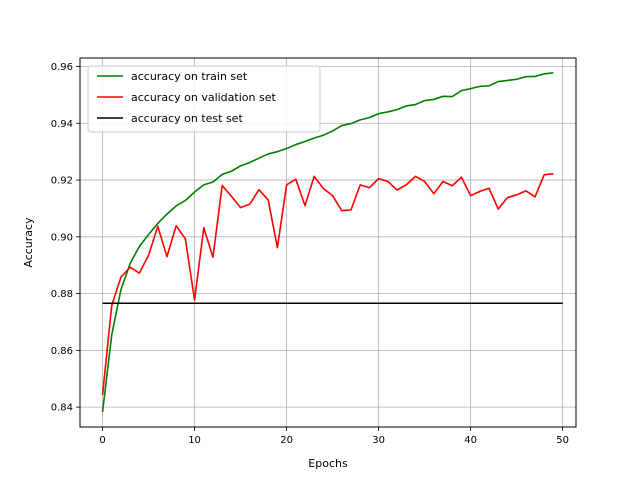 Image resolution: width=640 pixels, height=480 pixels. I want to click on x-axis-label: Epochs, so click(328, 463).